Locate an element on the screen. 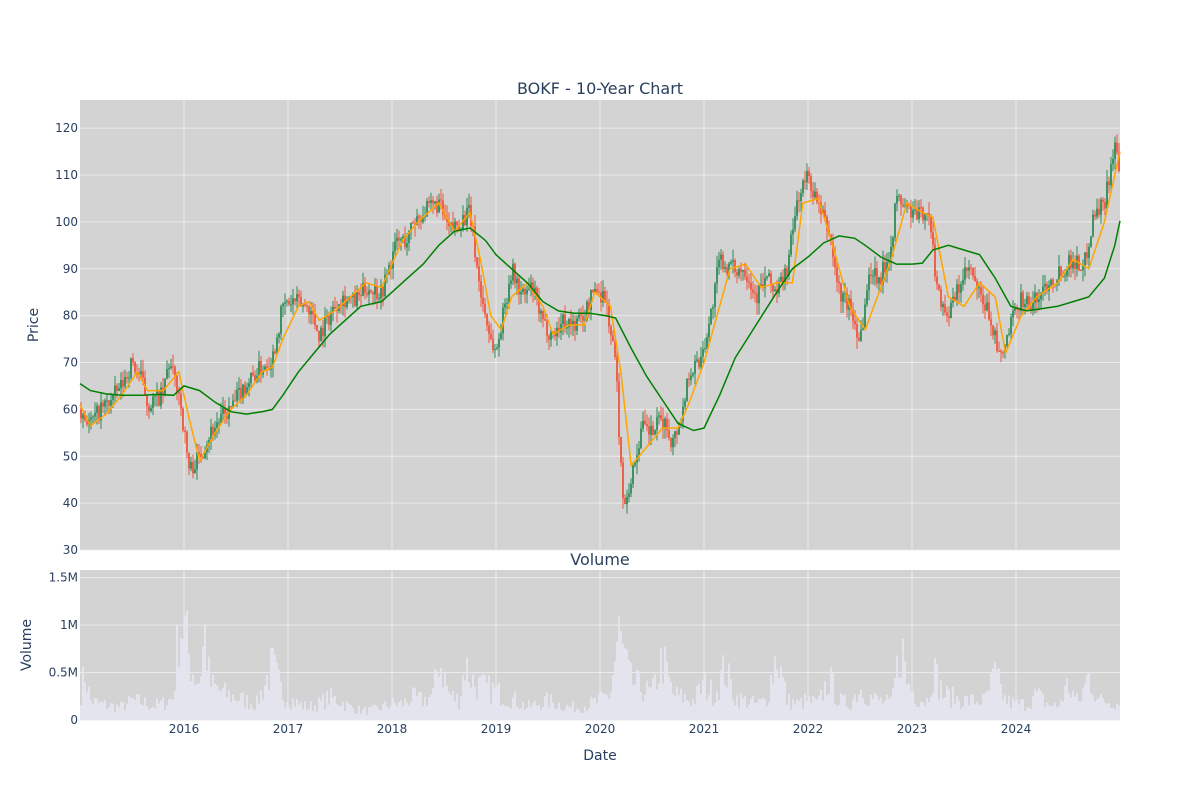  volume-bars is located at coordinates (600, 665).